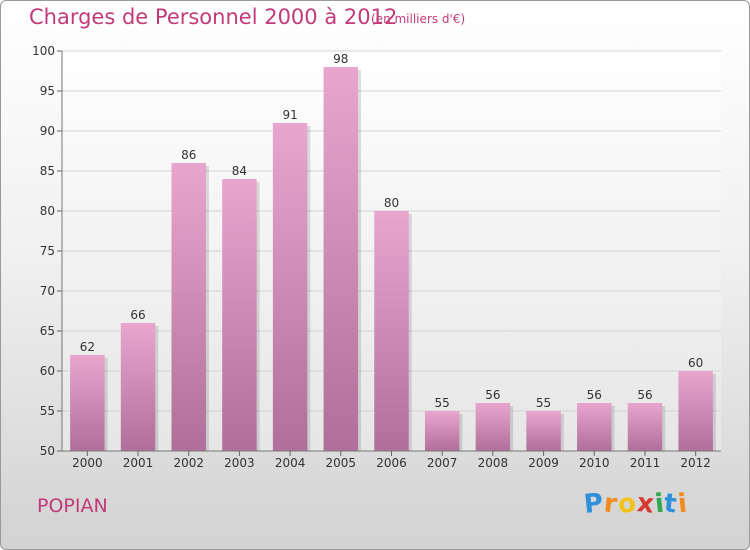 This screenshot has height=550, width=750. I want to click on y-tick-label: 55, so click(47, 411).